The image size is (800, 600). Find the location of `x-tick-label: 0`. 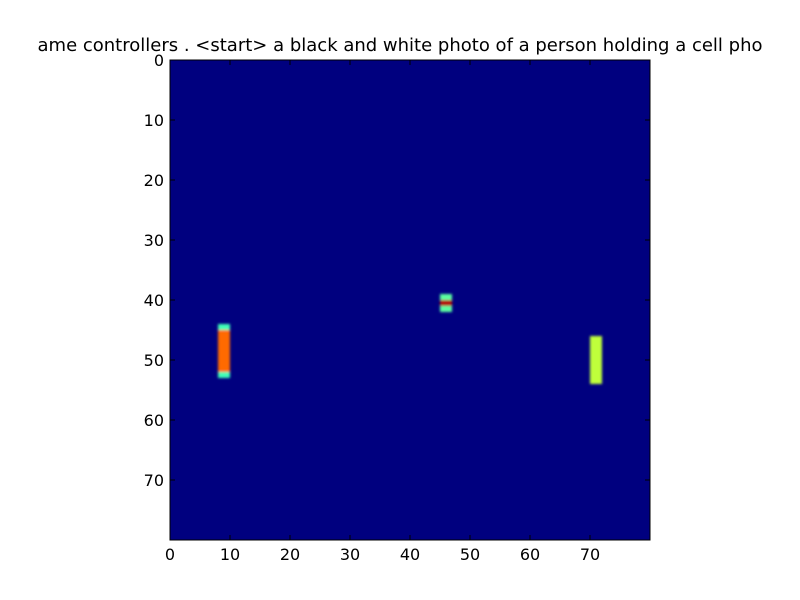

x-tick-label: 0 is located at coordinates (170, 554).